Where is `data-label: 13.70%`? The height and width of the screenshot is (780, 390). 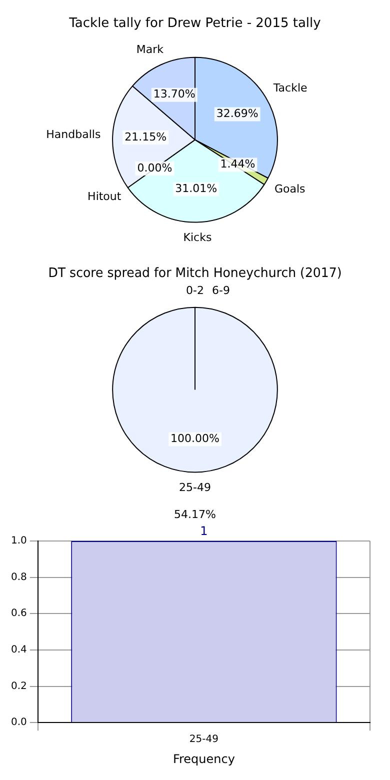
data-label: 13.70% is located at coordinates (174, 94).